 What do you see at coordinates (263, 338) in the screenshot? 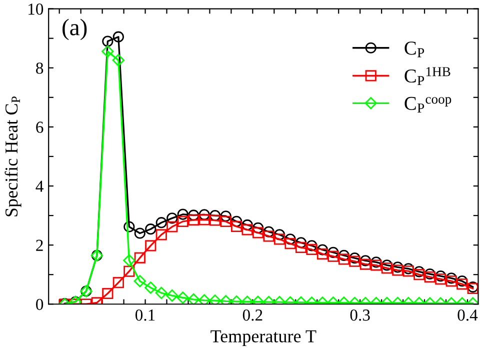
I see `x-axis-title: Temperature T` at bounding box center [263, 338].